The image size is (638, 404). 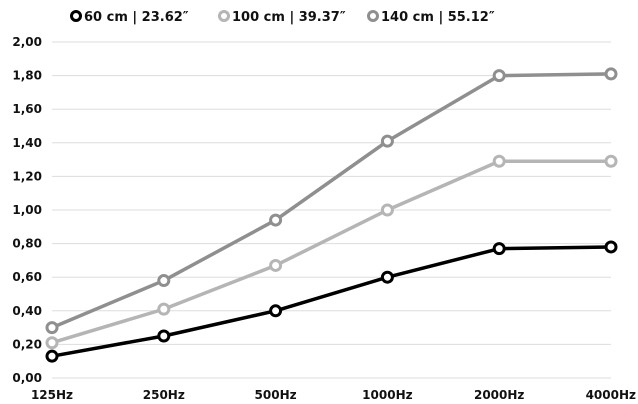 I want to click on legend-label: 60 cm | 23.62″, so click(x=136, y=17).